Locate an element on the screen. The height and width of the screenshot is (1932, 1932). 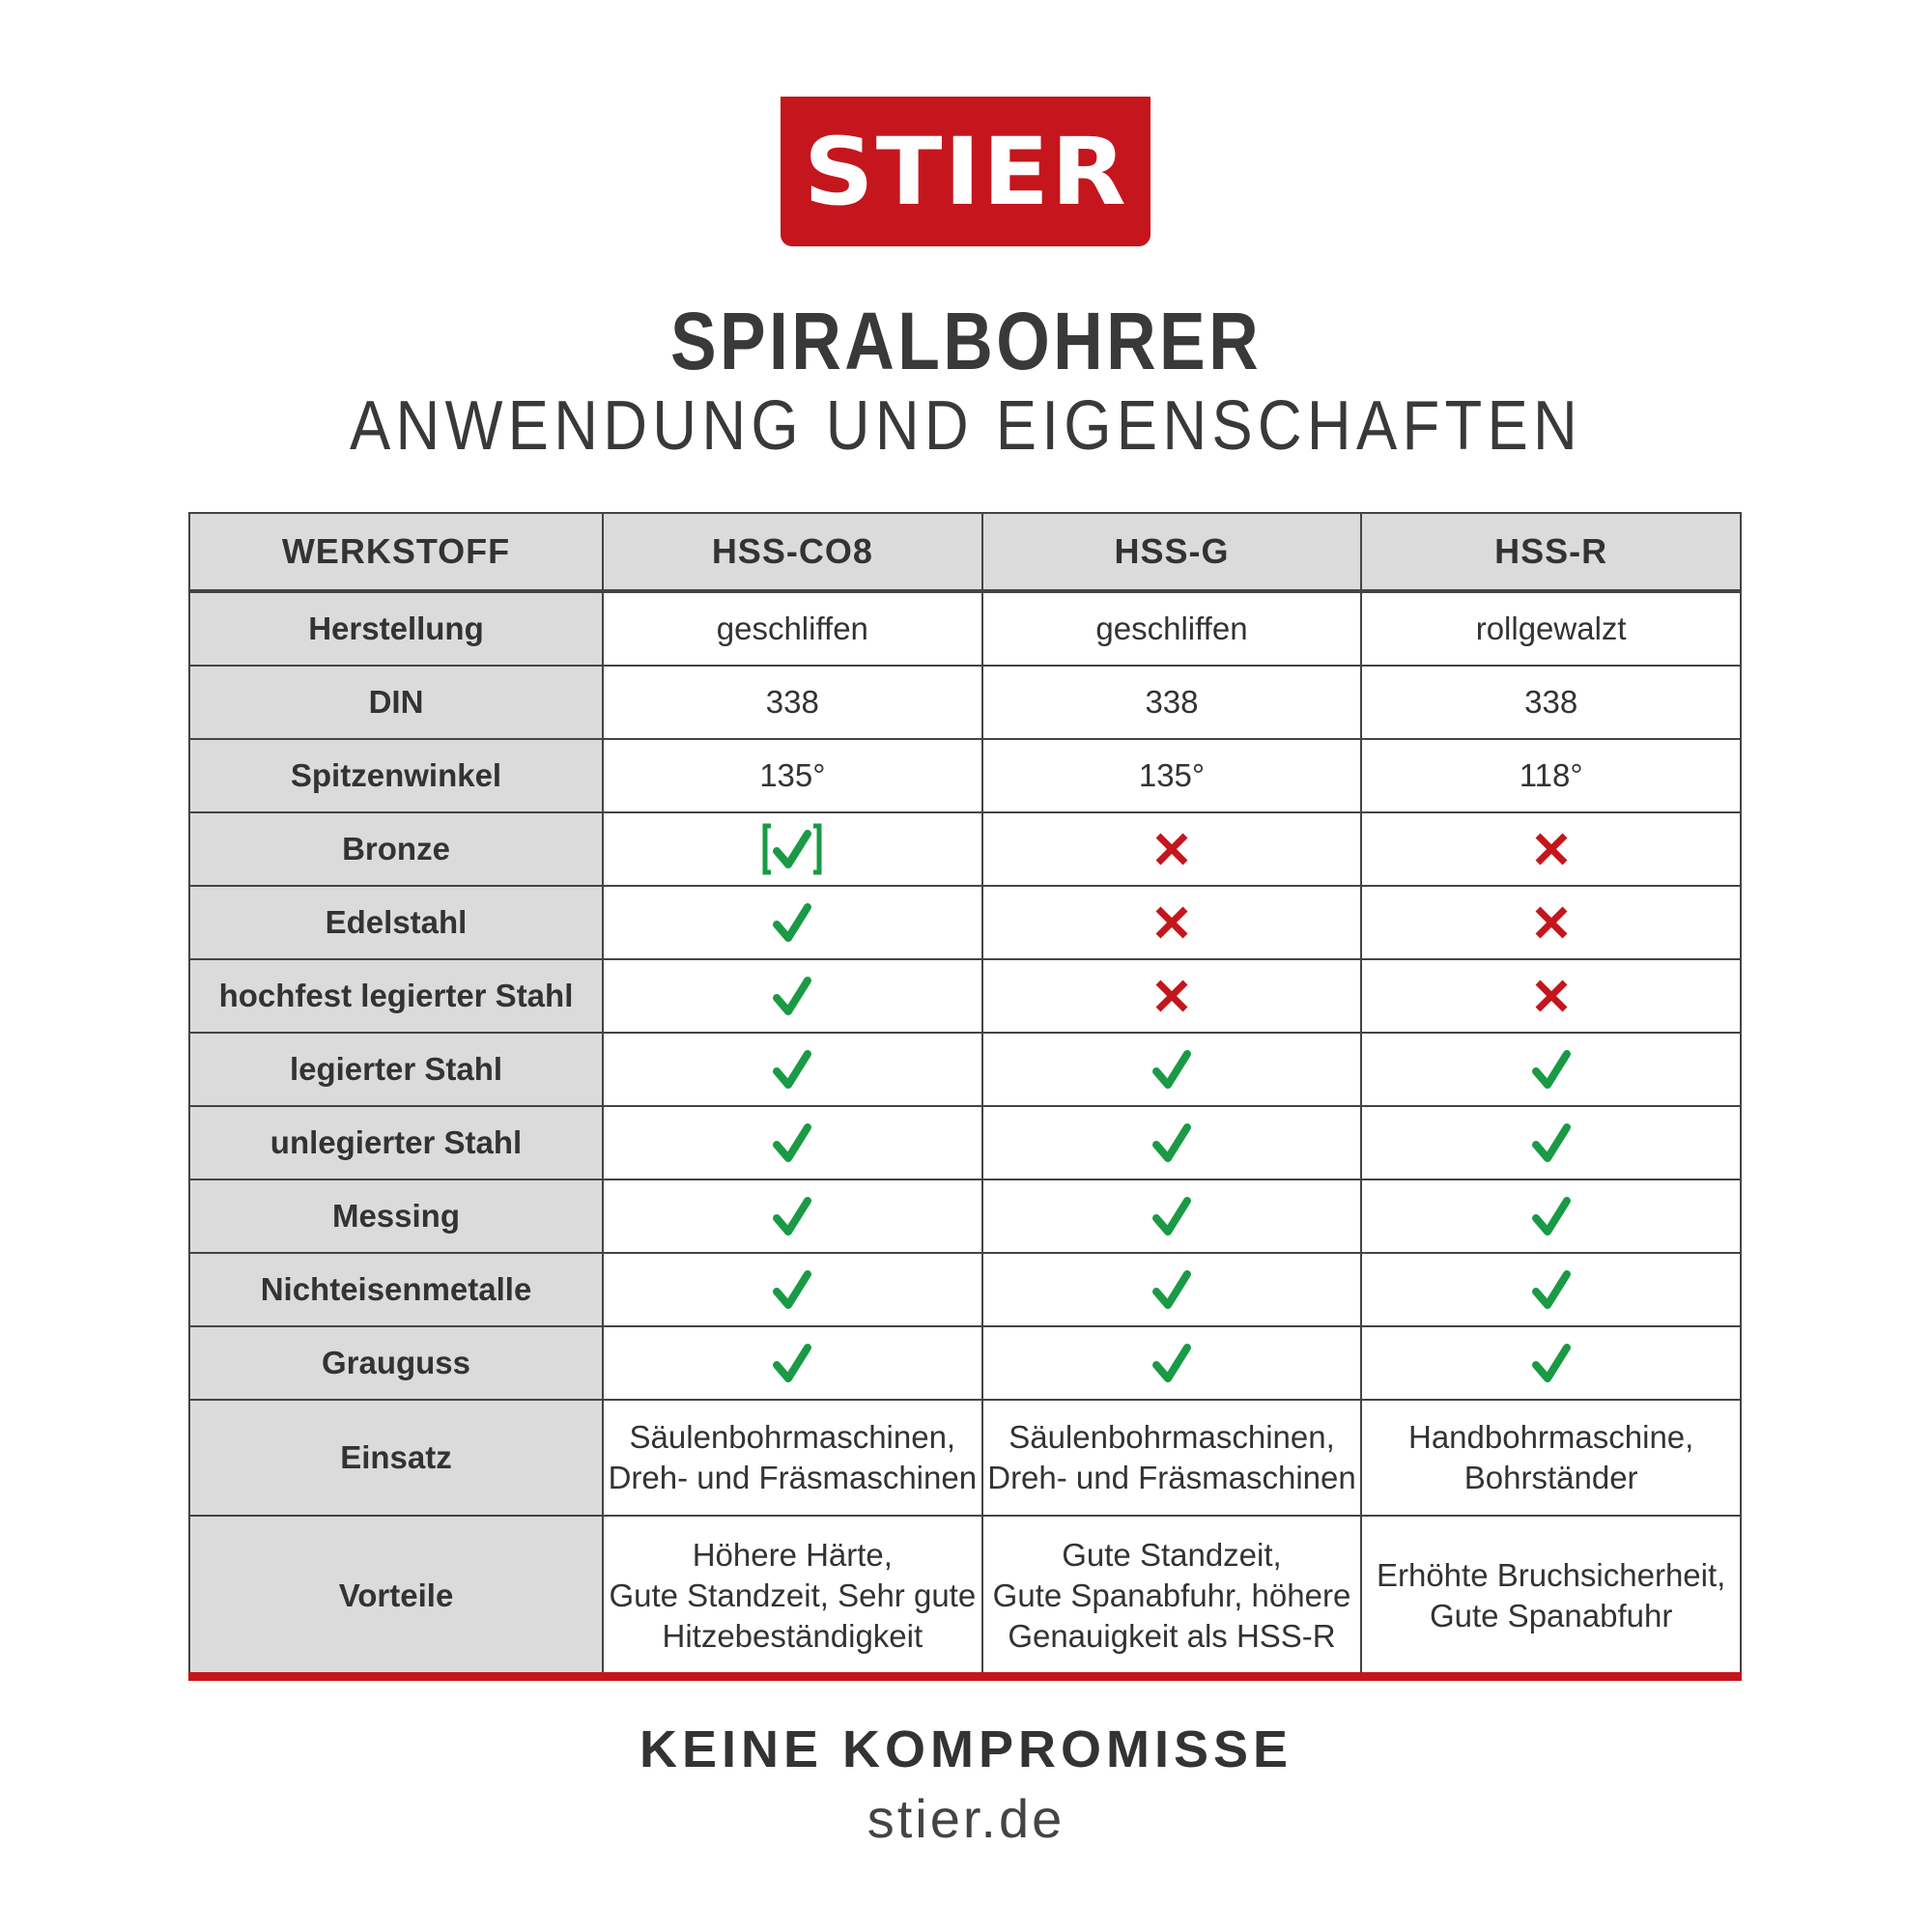
row-label: hochfest legierter Stahl is located at coordinates (396, 996).